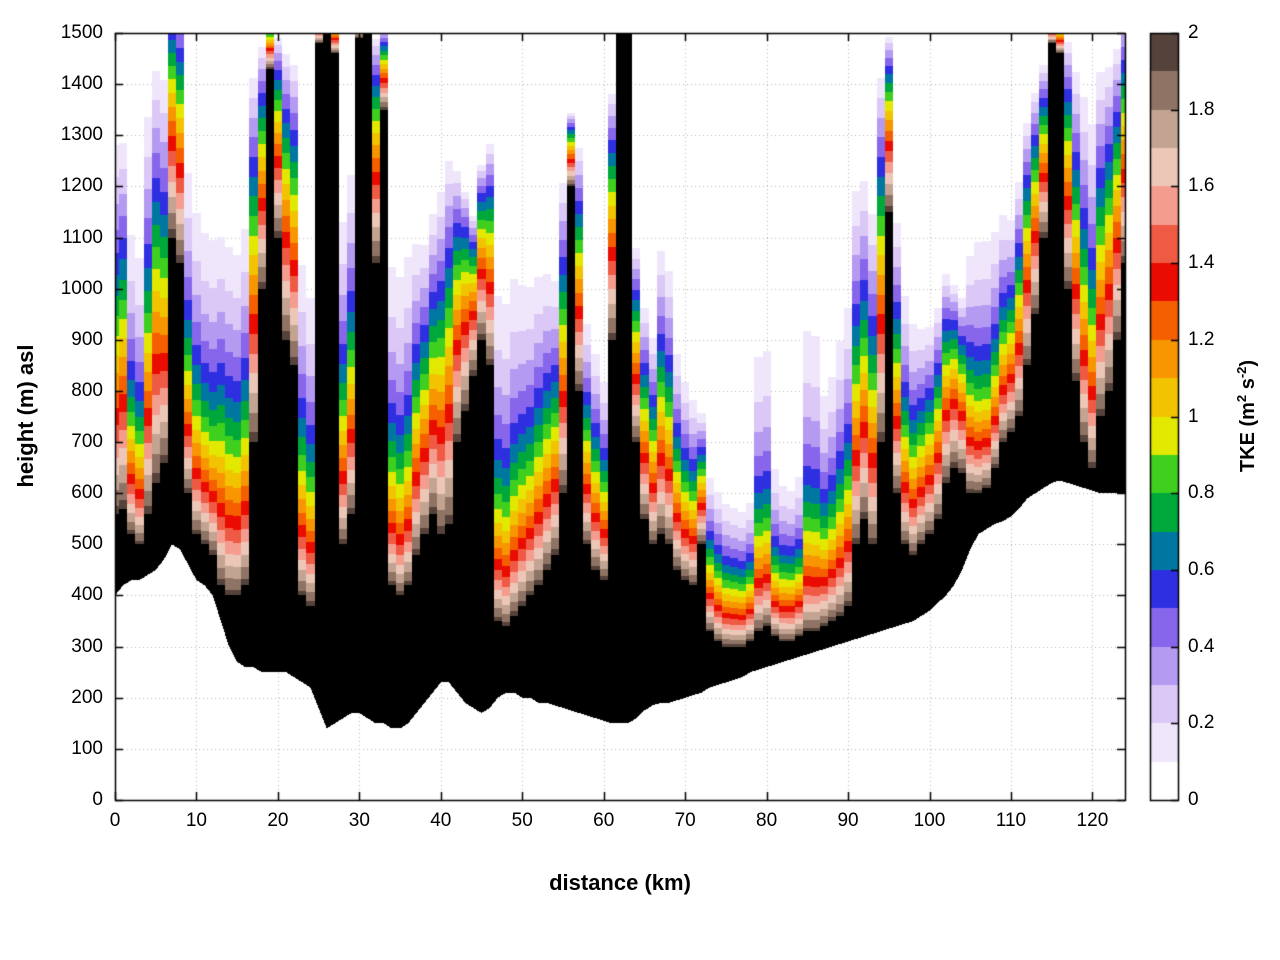 The height and width of the screenshot is (960, 1280). What do you see at coordinates (1193, 32) in the screenshot?
I see `cb-tick-label: 2` at bounding box center [1193, 32].